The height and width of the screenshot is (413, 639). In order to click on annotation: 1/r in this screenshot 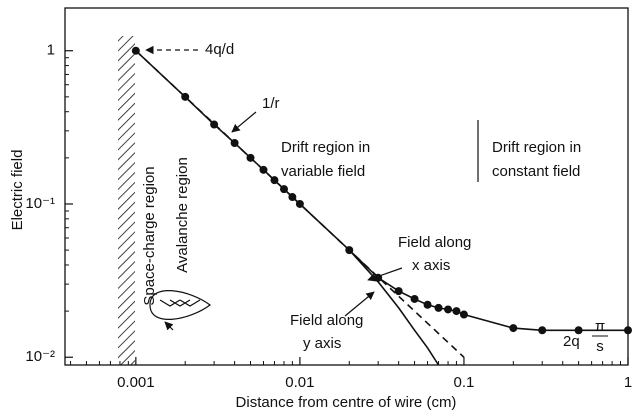, I will do `click(271, 103)`.